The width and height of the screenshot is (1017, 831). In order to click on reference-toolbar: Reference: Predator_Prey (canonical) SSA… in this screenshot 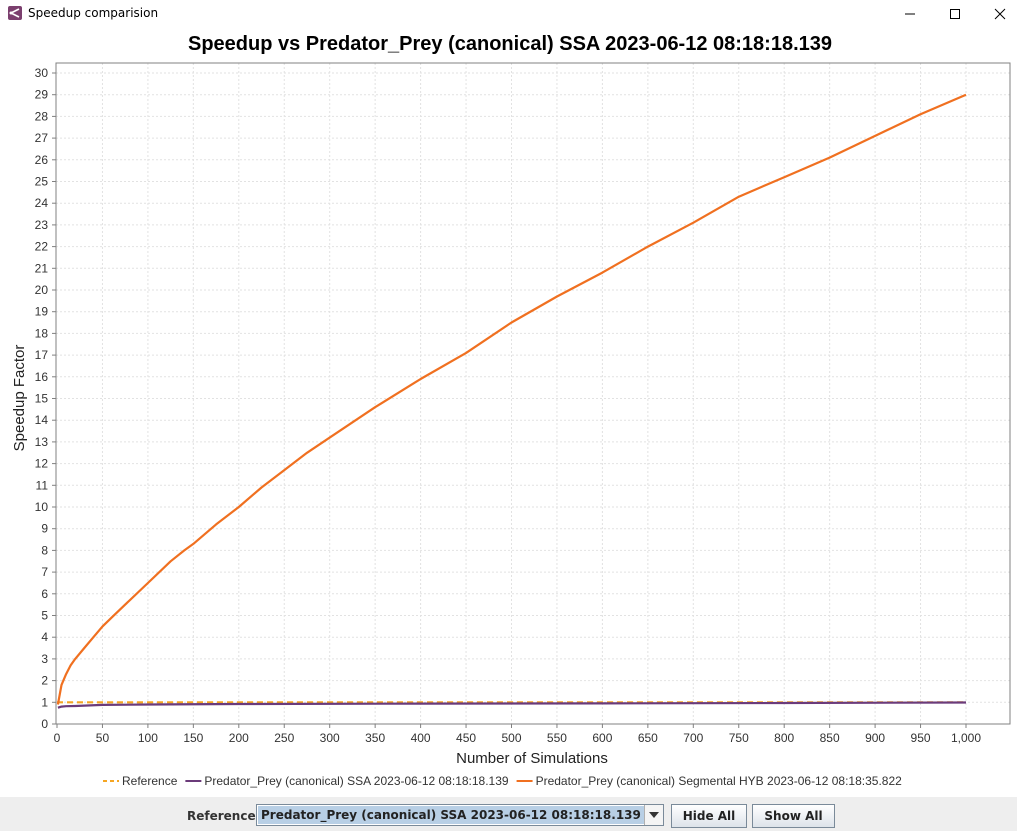, I will do `click(508, 814)`.